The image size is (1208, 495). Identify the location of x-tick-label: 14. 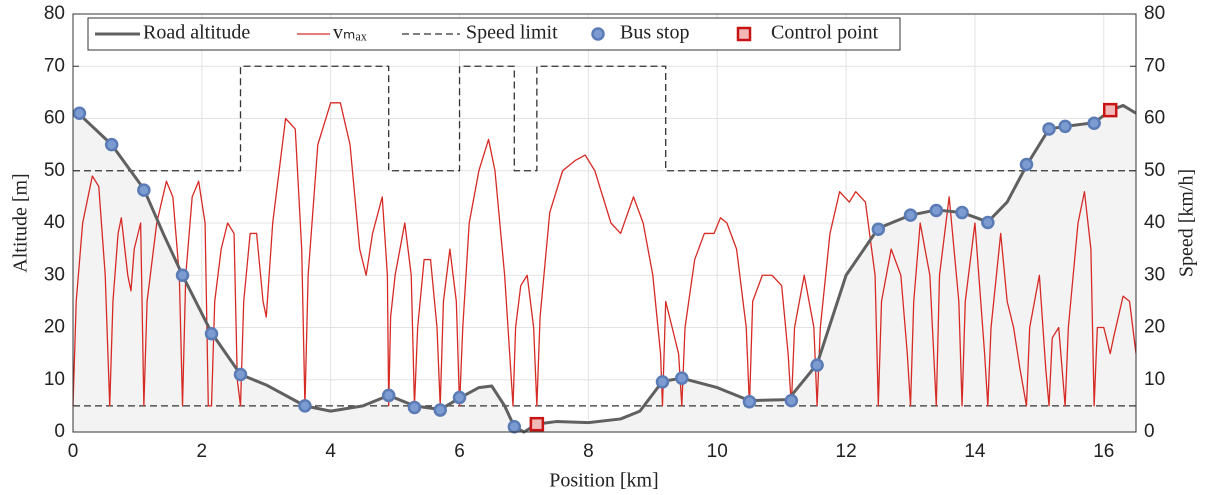
(975, 451).